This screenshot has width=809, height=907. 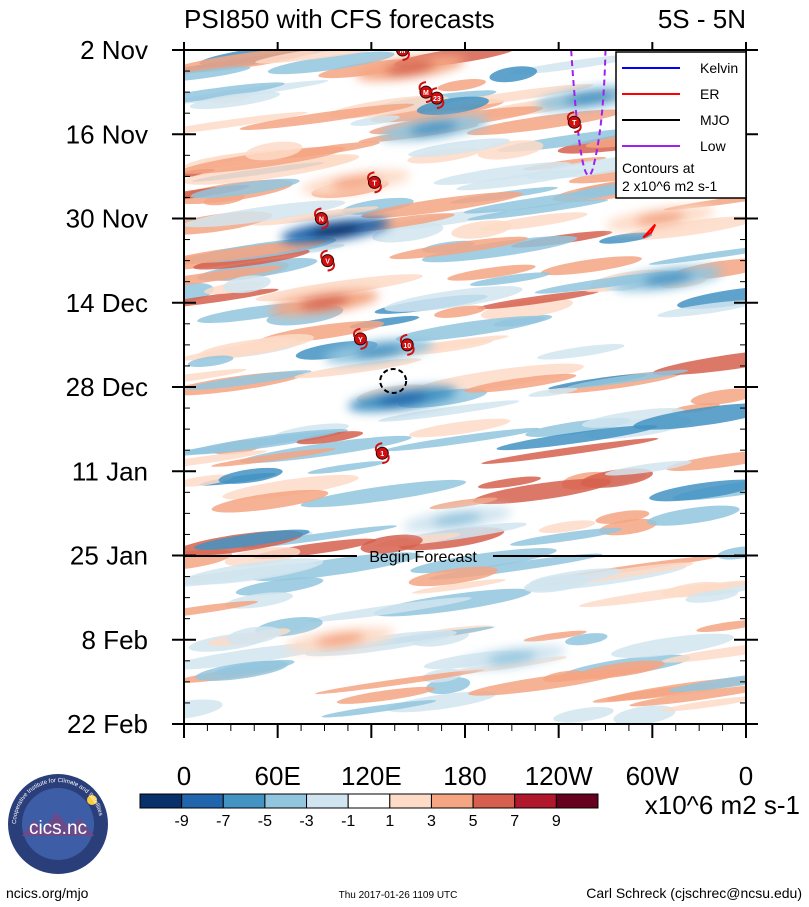 What do you see at coordinates (713, 146) in the screenshot?
I see `legend-label-low: Low` at bounding box center [713, 146].